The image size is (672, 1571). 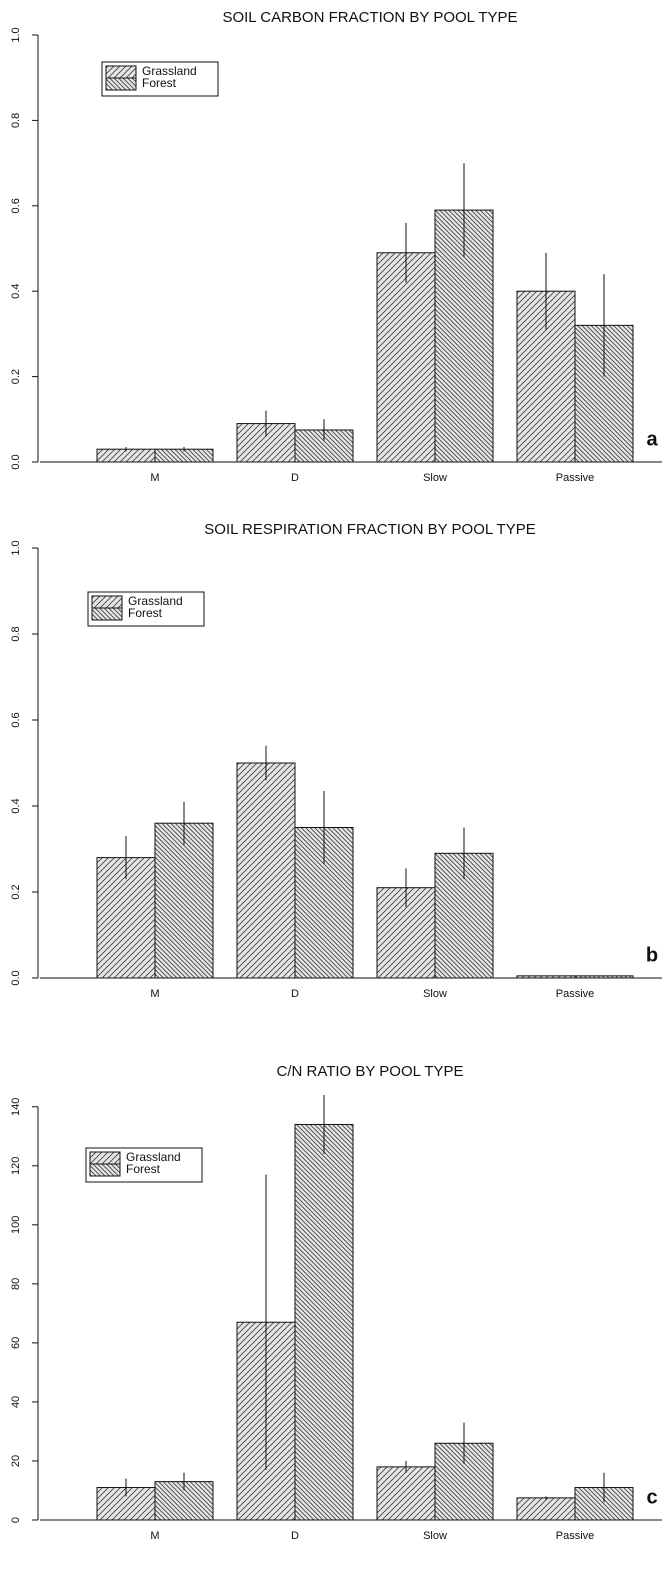 I want to click on panel-label: a, so click(x=652, y=439).